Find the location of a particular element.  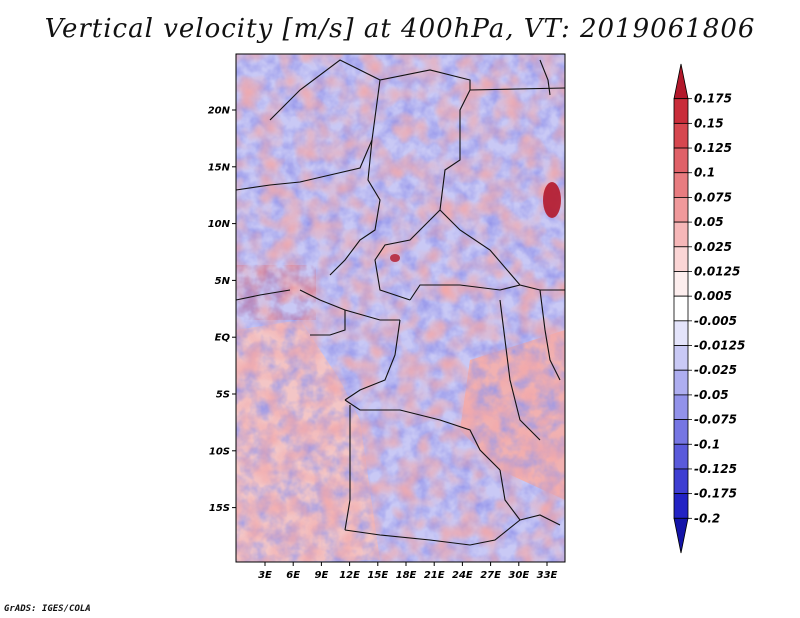

lat-tick-label: 15N is located at coordinates (219, 167).